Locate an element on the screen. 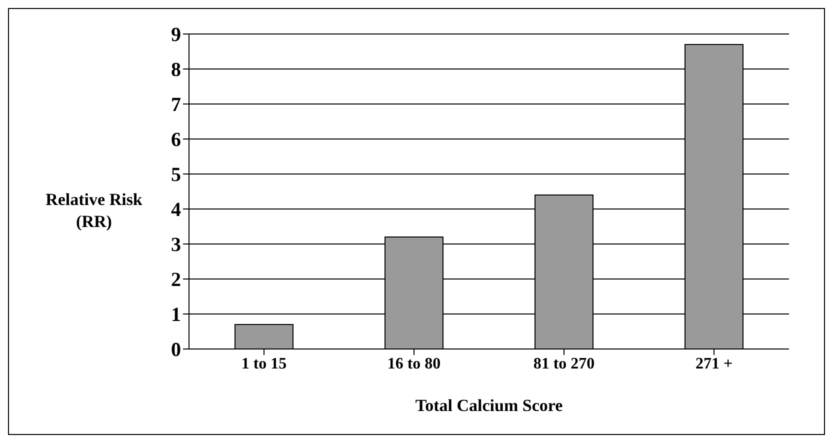 The height and width of the screenshot is (443, 835). y-tick-label: 2 is located at coordinates (176, 280).